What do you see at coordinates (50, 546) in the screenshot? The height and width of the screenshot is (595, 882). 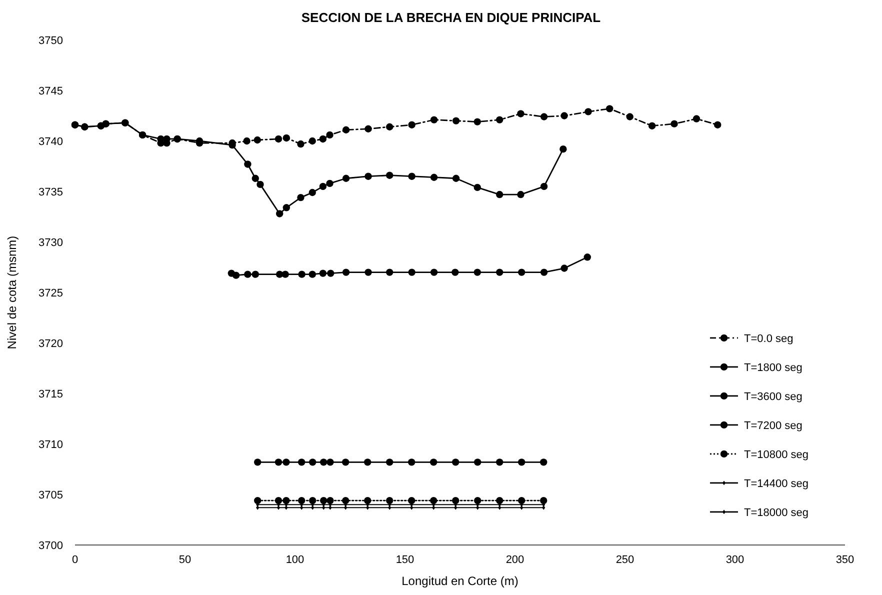 I see `y-tick-label: 3700` at bounding box center [50, 546].